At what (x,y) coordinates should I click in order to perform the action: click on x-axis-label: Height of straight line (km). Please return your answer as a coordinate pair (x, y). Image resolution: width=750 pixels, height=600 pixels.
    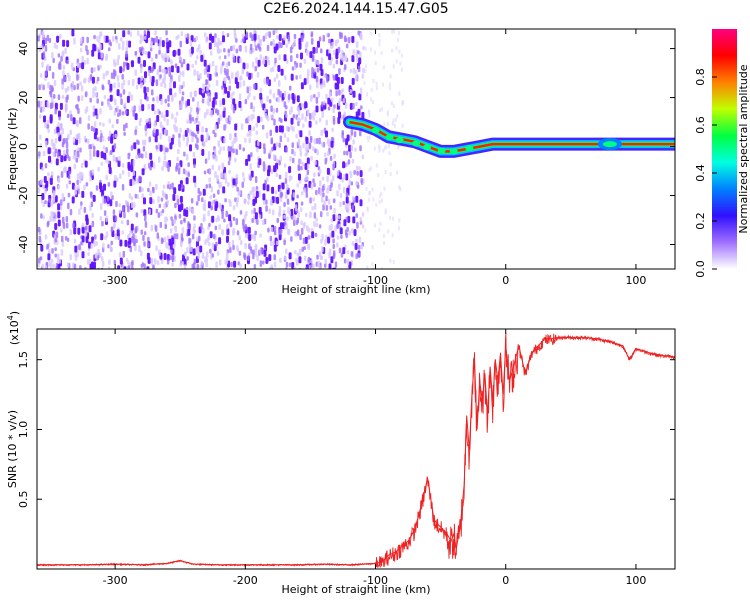
    Looking at the image, I should click on (355, 289).